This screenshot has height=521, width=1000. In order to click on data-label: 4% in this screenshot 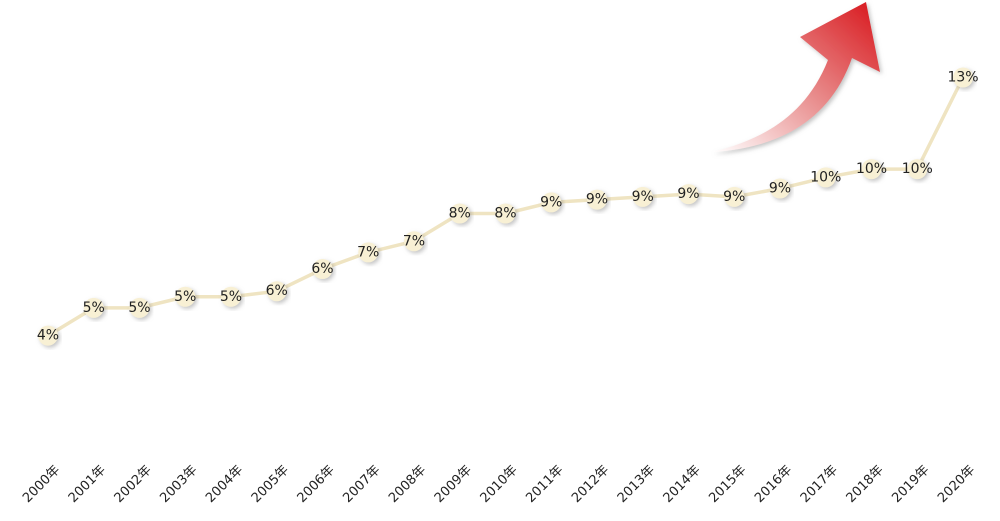, I will do `click(48, 336)`.